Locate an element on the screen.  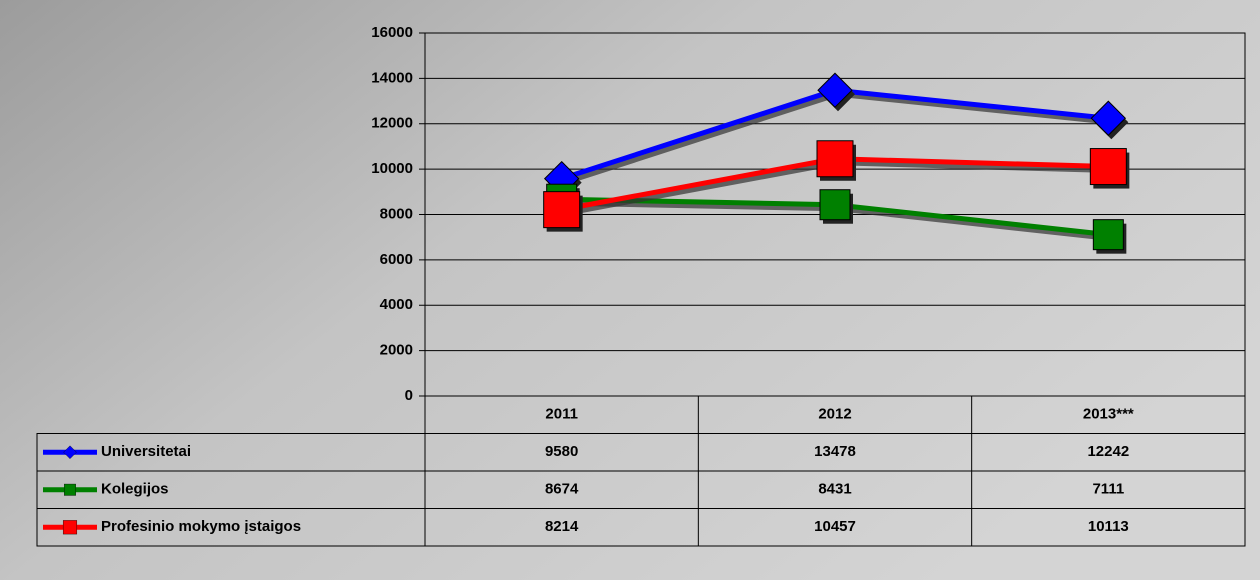
y-tick-label: 6000 is located at coordinates (396, 259).